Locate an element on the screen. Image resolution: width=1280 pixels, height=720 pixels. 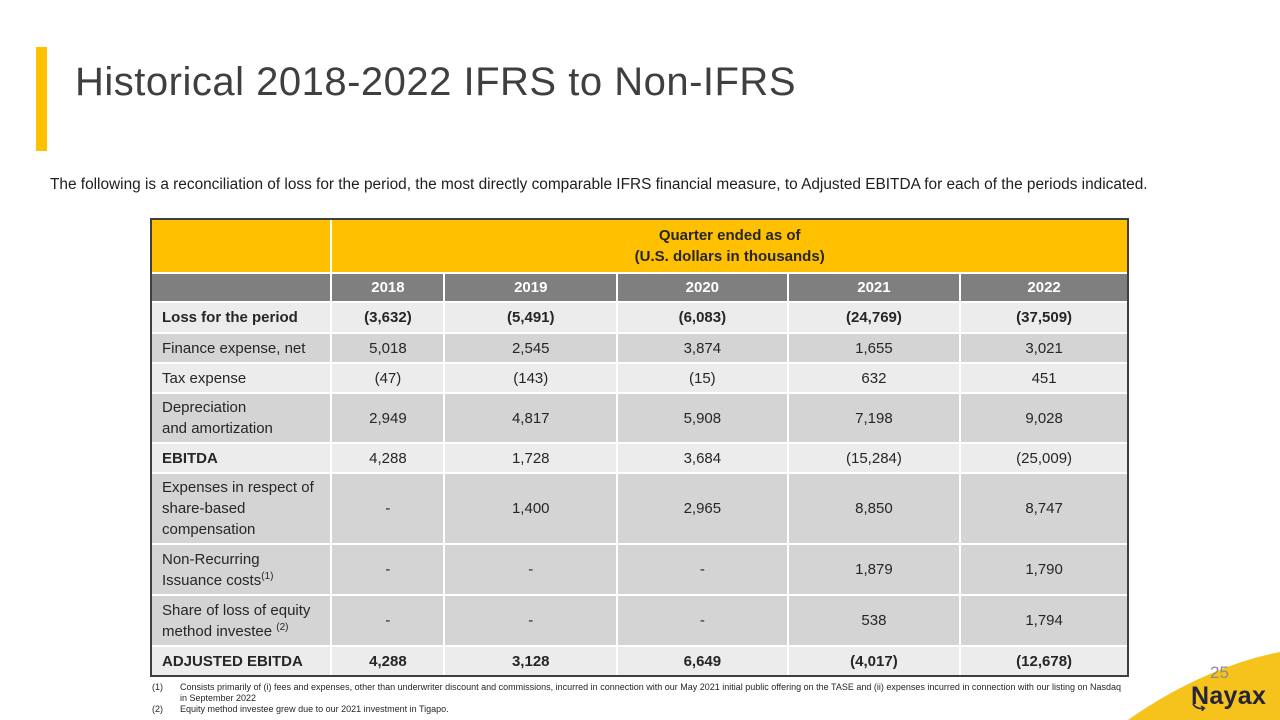
row-label: ADJUSTED EBITDA is located at coordinates (242, 661).